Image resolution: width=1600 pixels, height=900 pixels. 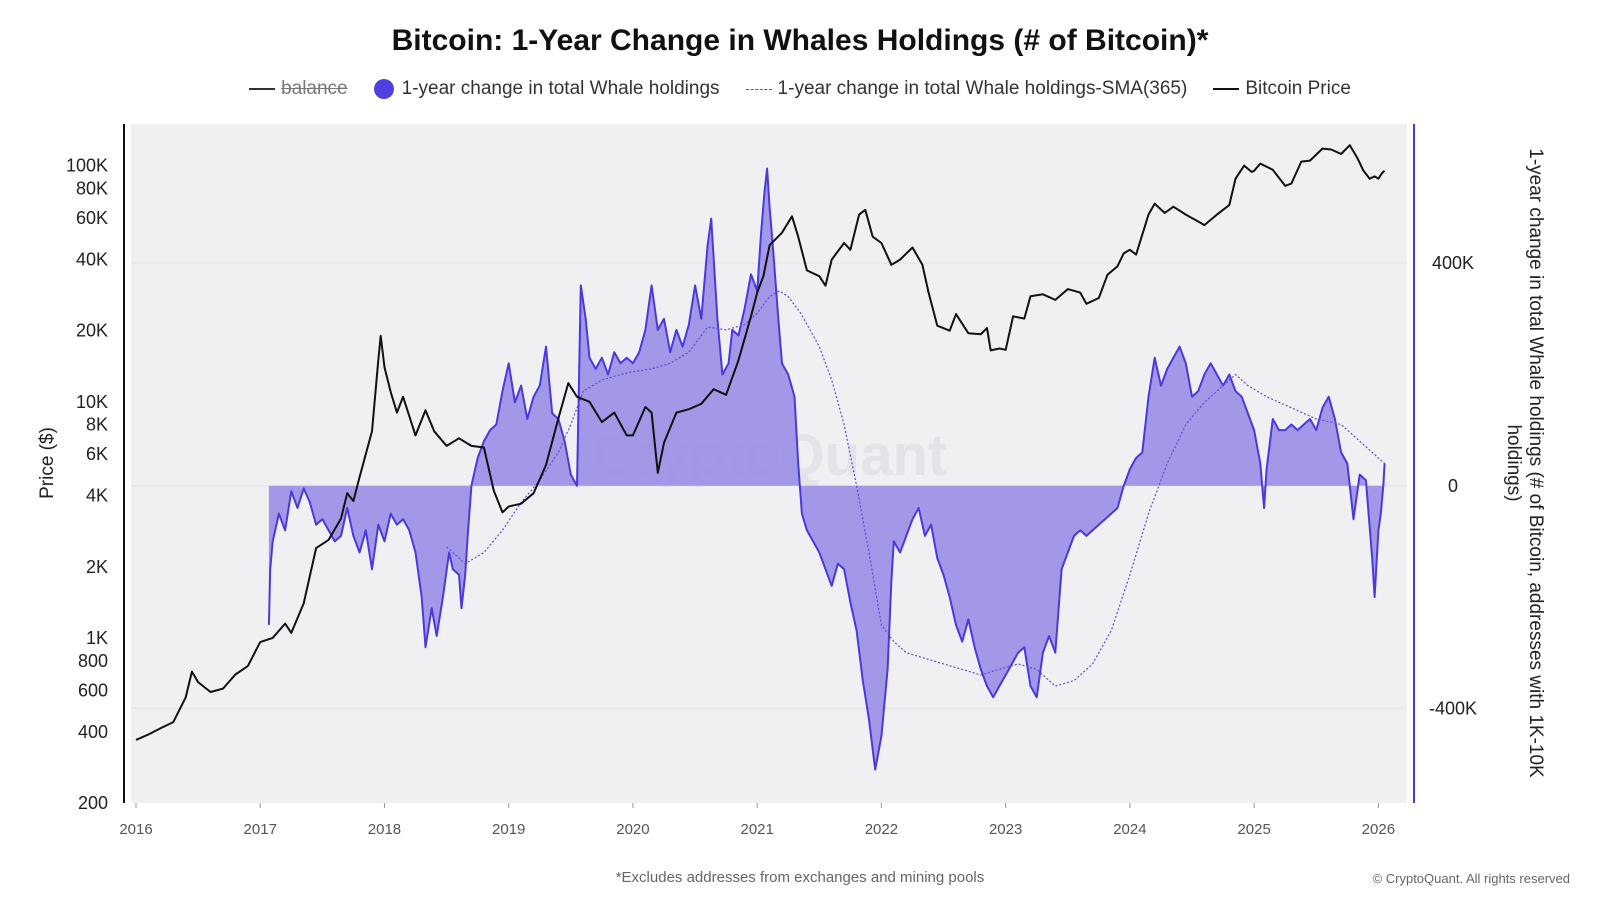 What do you see at coordinates (384, 829) in the screenshot?
I see `x-tick-label: 2018` at bounding box center [384, 829].